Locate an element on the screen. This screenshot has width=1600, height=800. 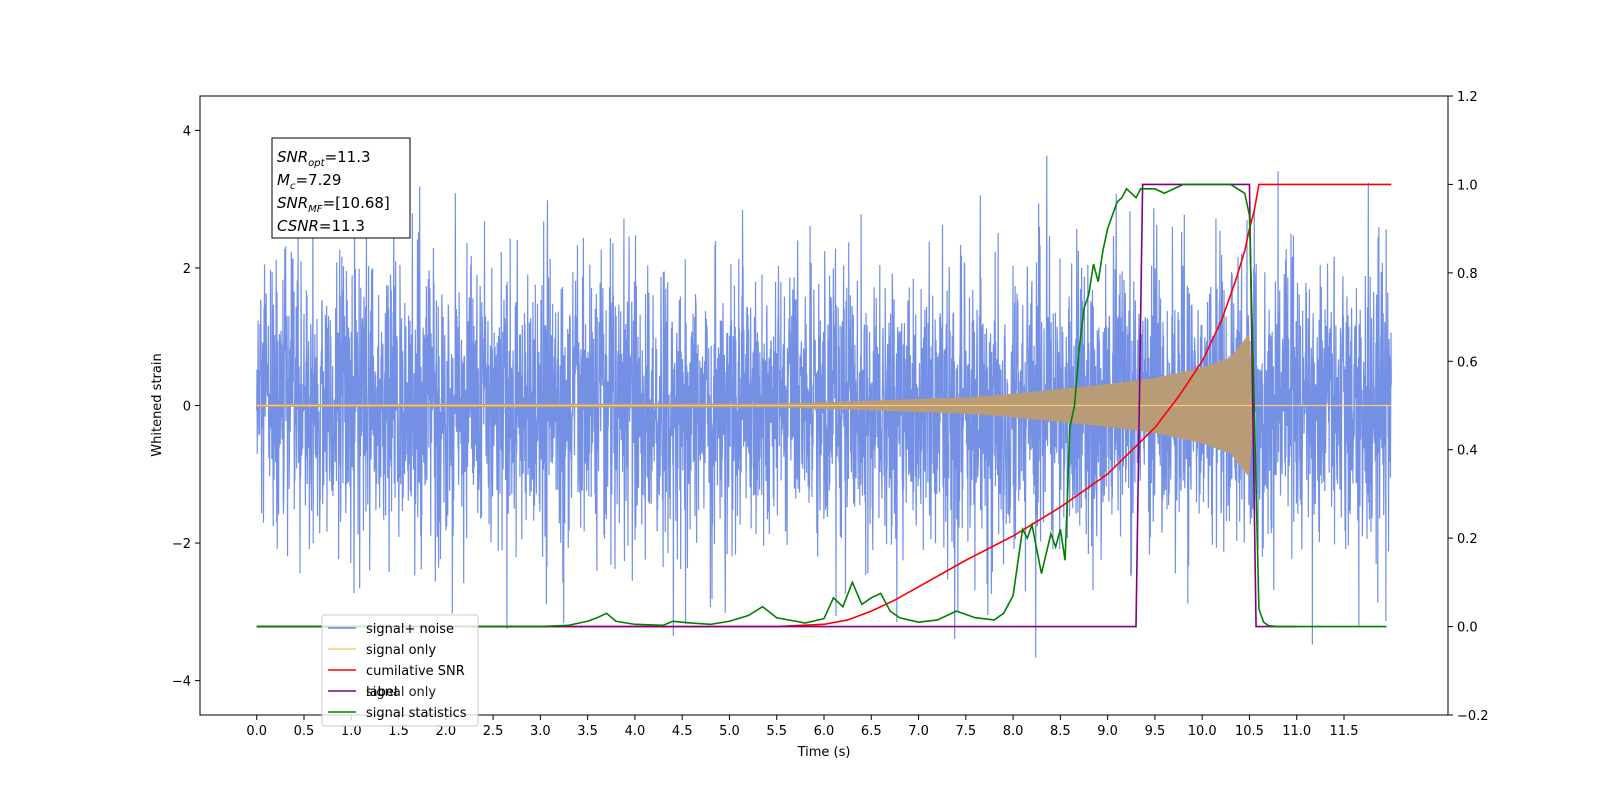
y2-tick-label: 0.4 is located at coordinates (1467, 451).